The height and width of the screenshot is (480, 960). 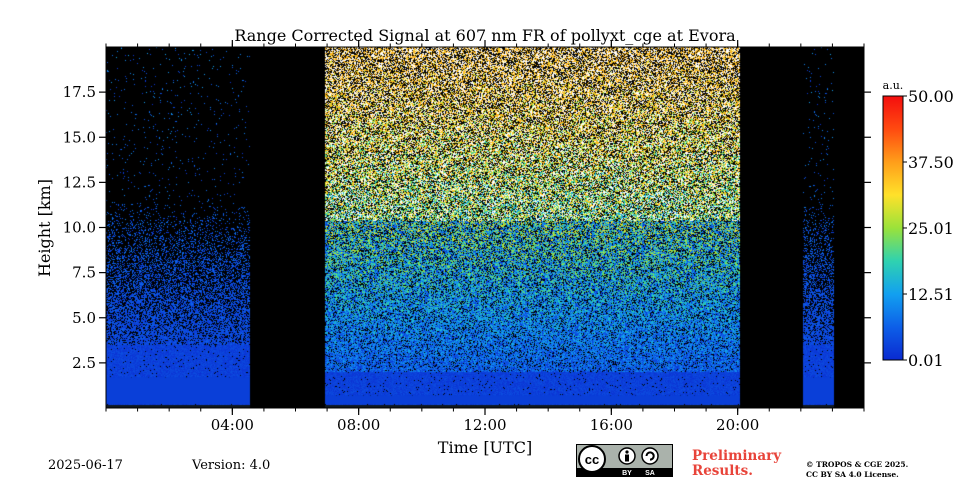 I want to click on preliminary-results-note: Preliminary Results., so click(x=736, y=464).